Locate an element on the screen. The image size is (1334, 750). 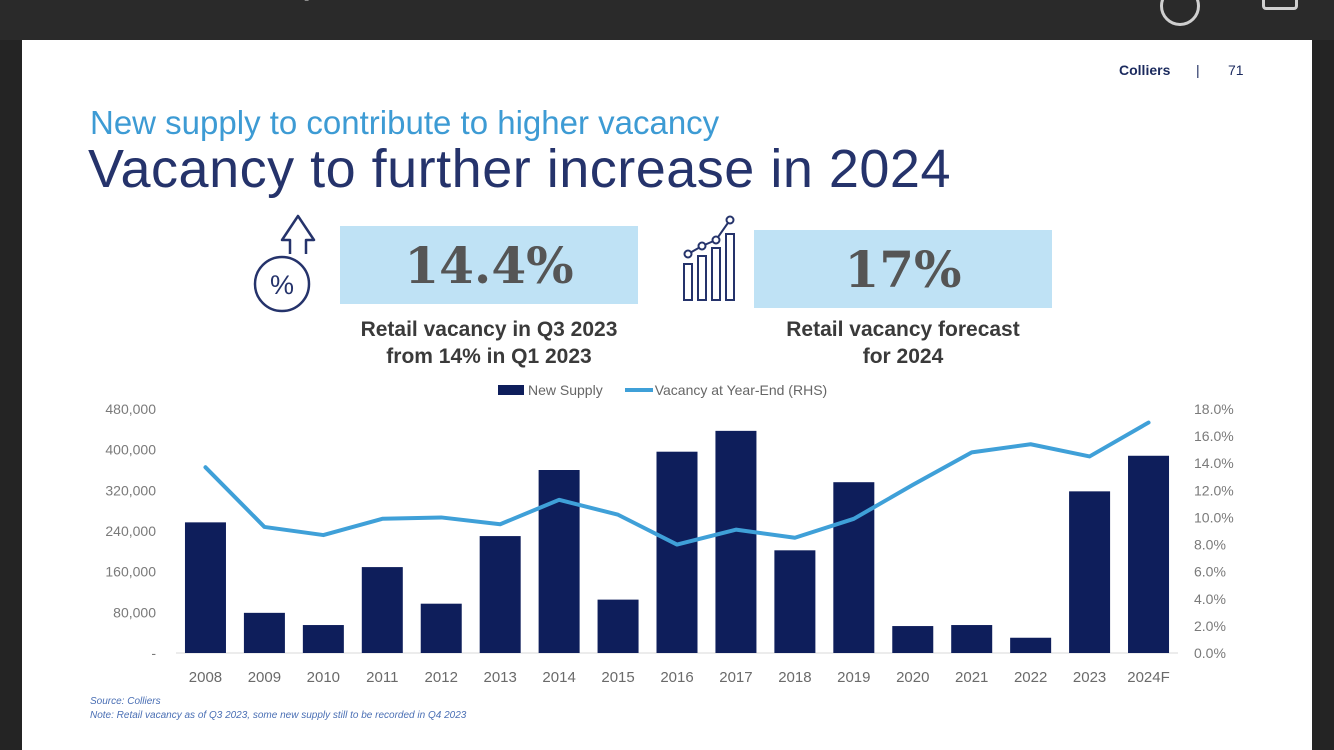
x-tick-label: 2023 is located at coordinates (1089, 677).